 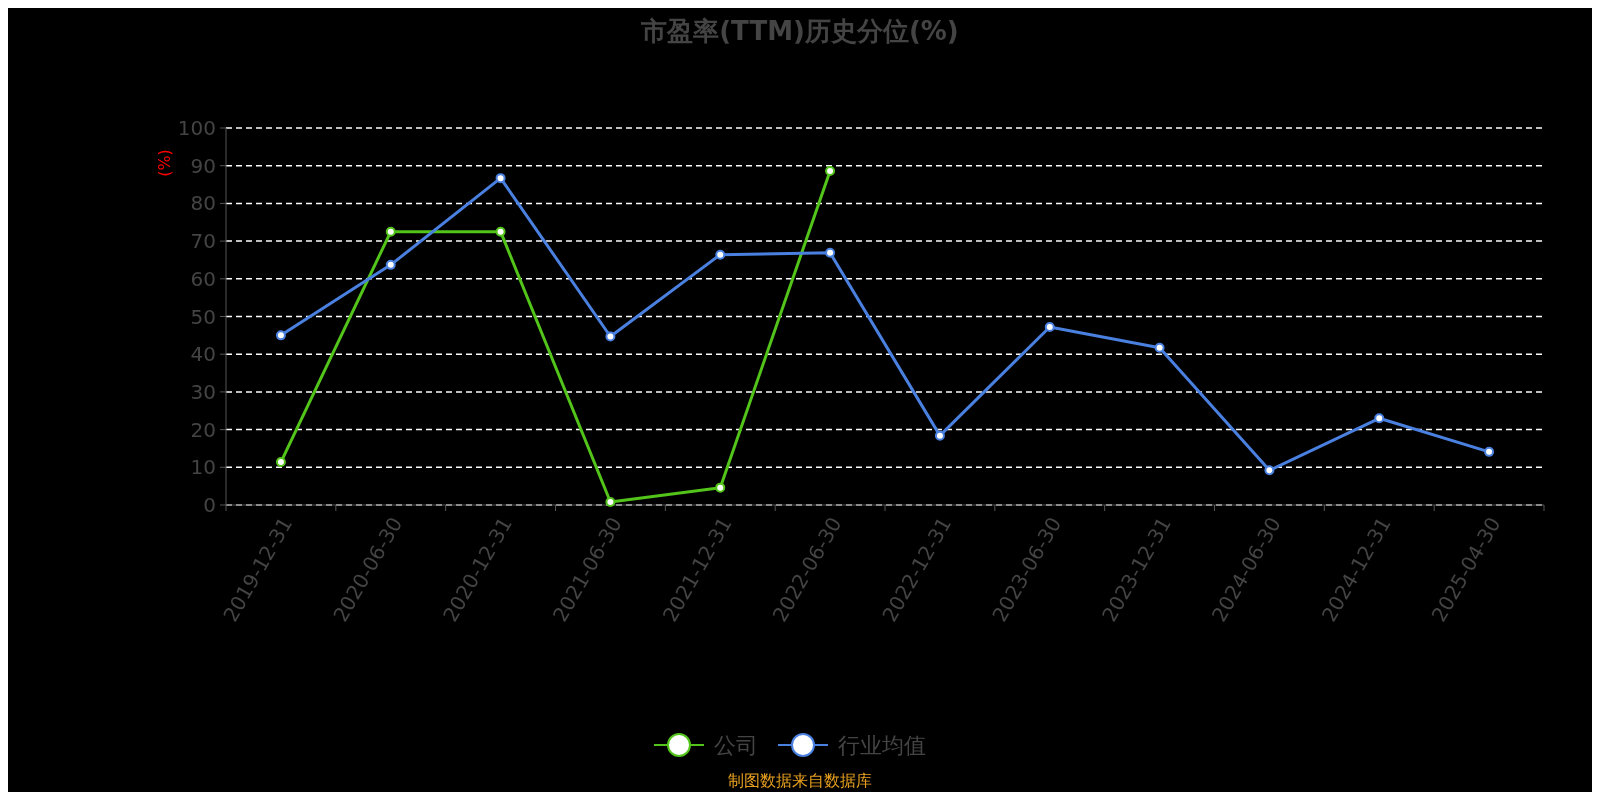 What do you see at coordinates (209, 505) in the screenshot?
I see `y-tick-label: 0` at bounding box center [209, 505].